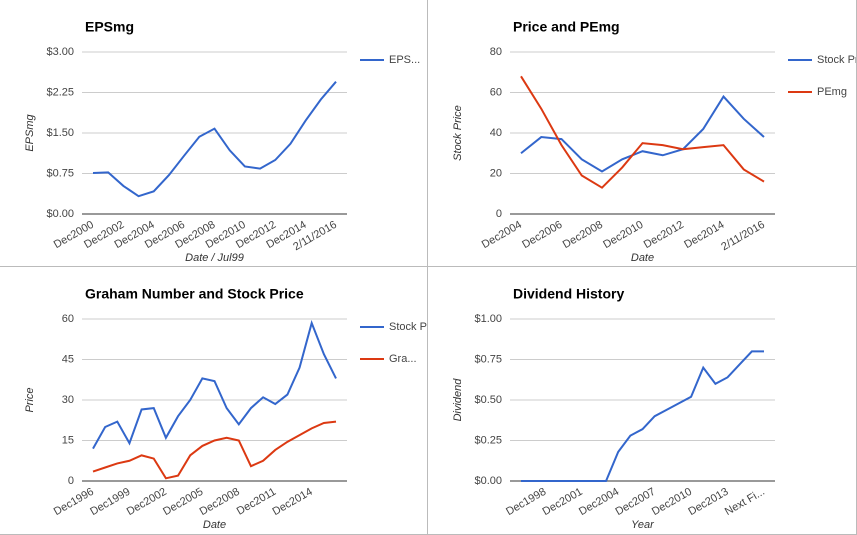  I want to click on y-tick-label: 80, so click(496, 52).